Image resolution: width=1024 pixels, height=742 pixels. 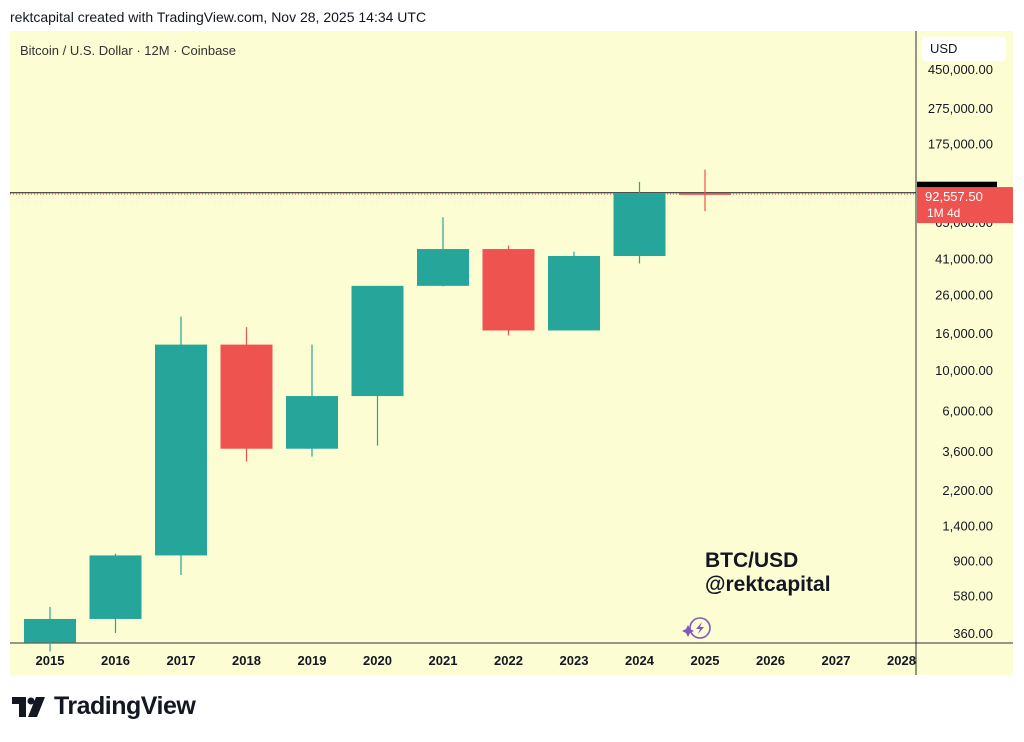 I want to click on y-tick-label: 175,000.00, so click(x=960, y=144).